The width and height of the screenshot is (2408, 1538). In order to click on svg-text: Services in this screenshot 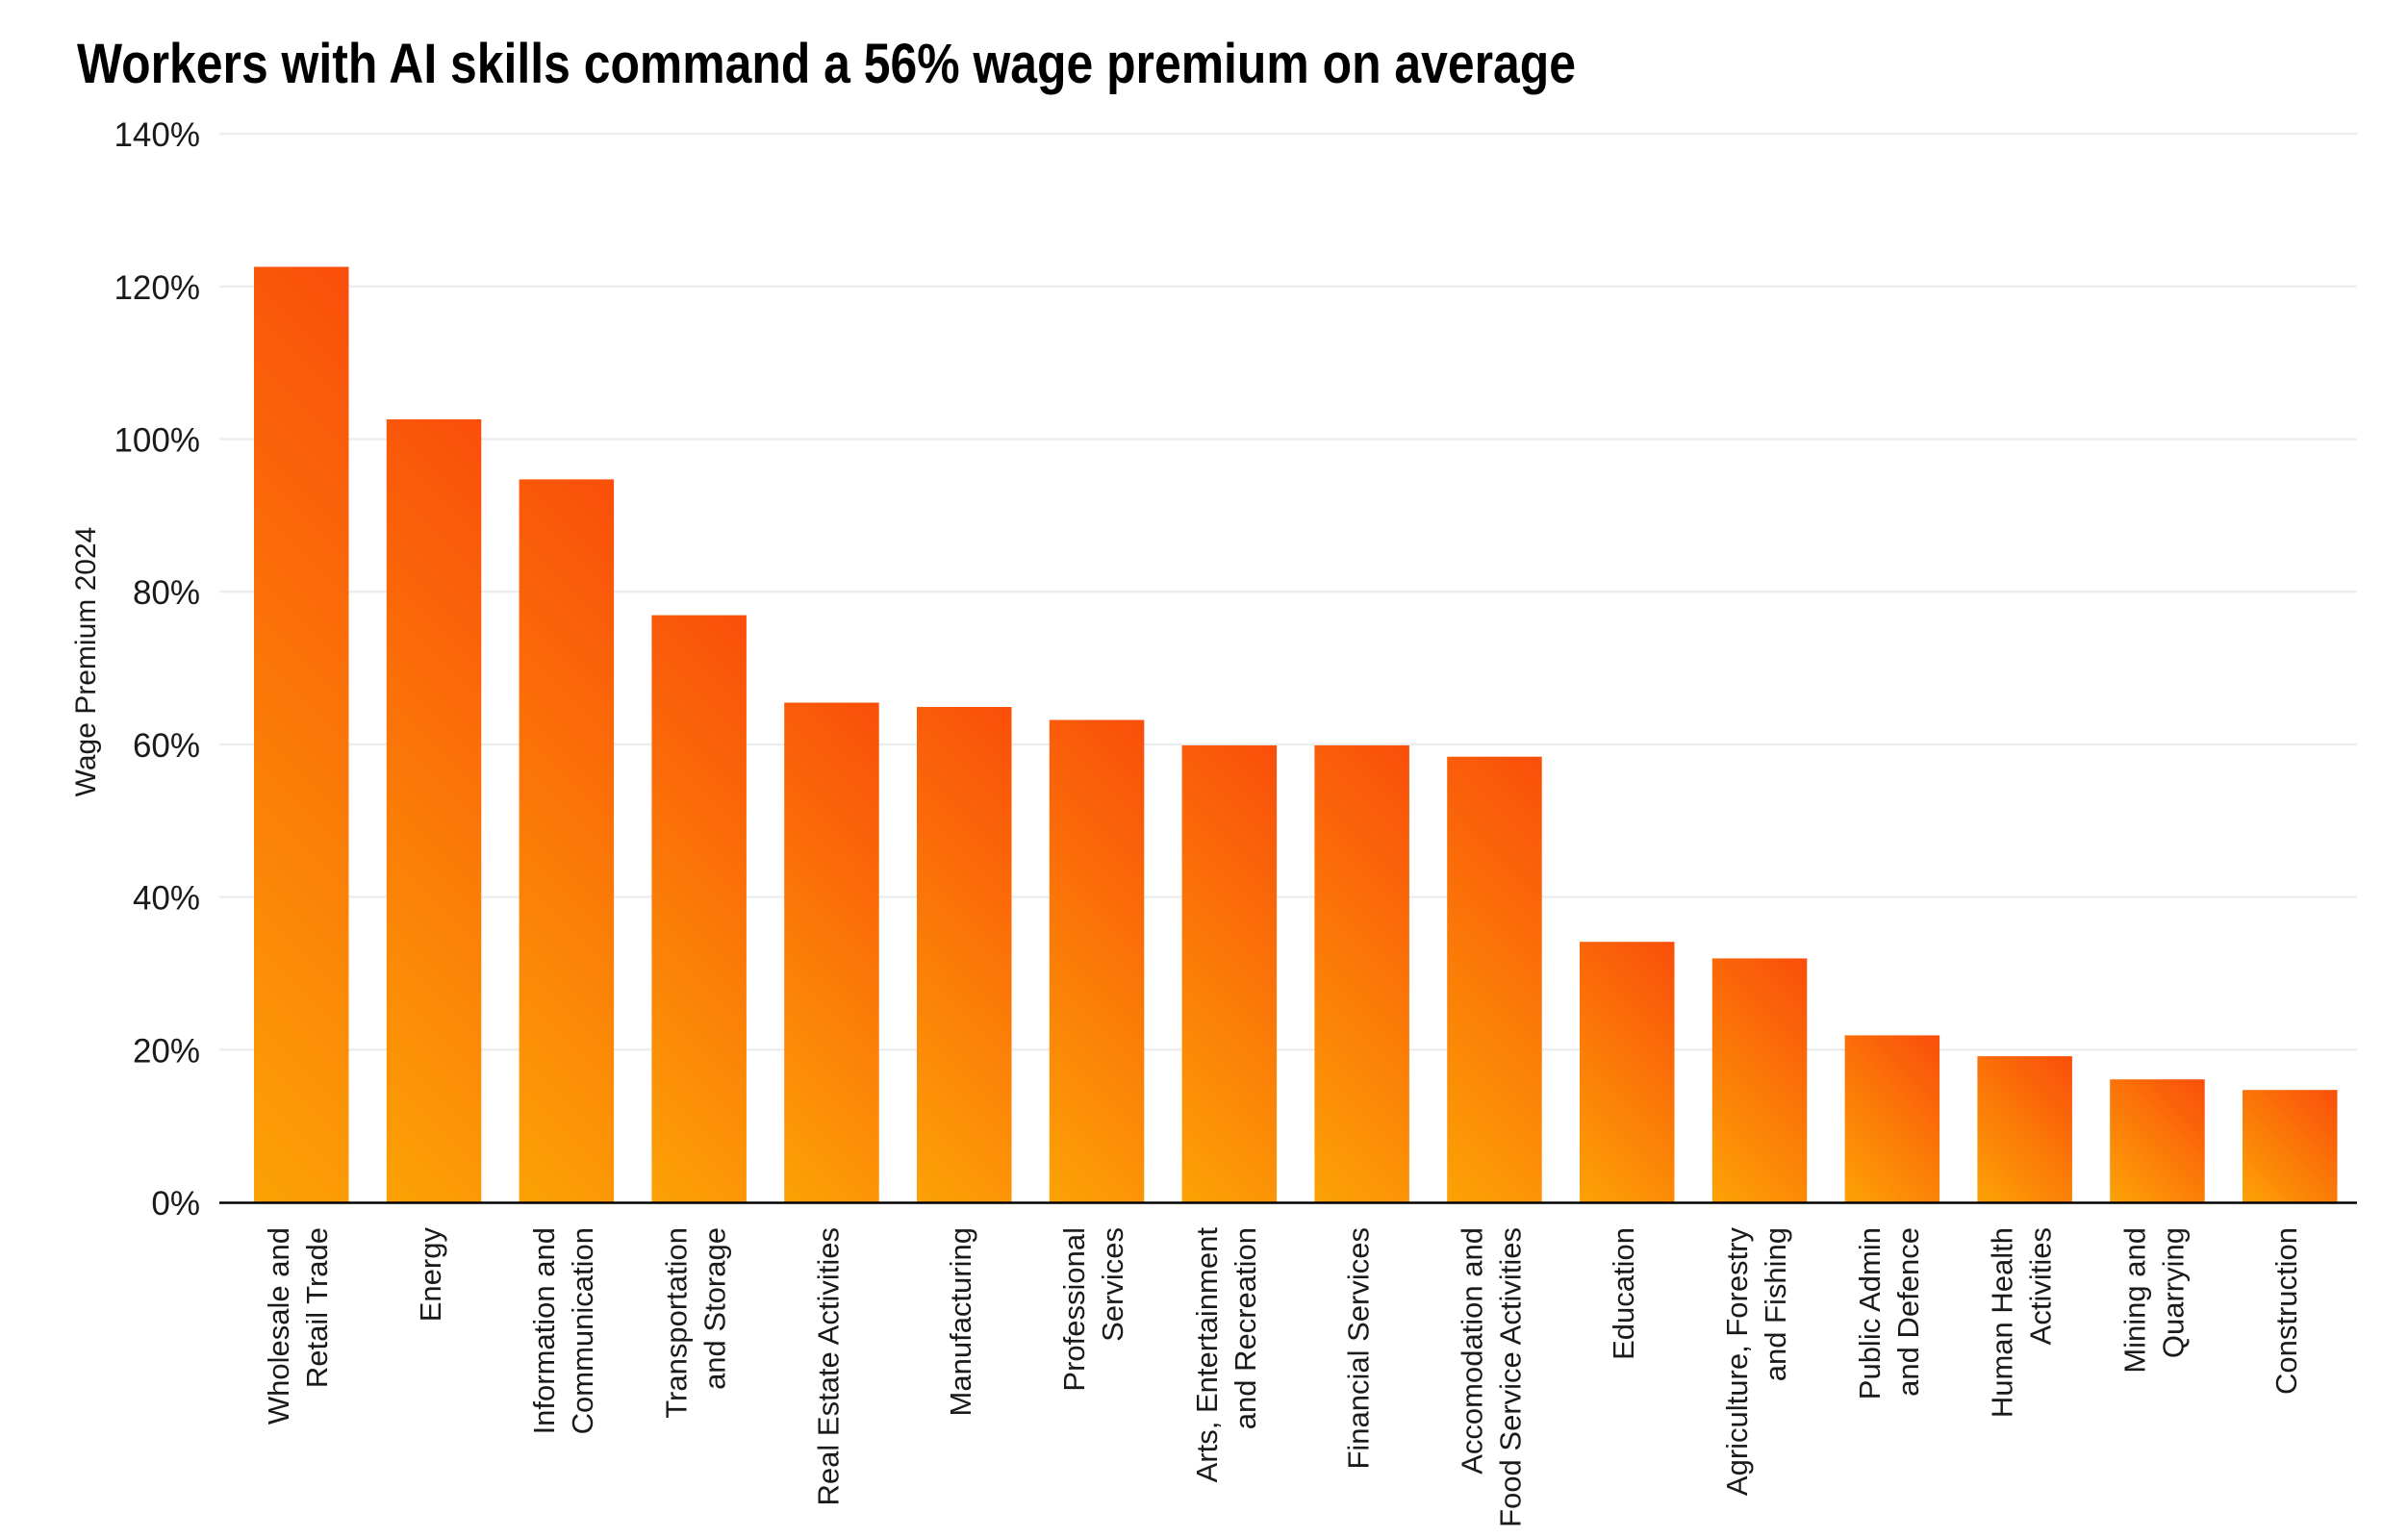, I will do `click(1112, 1284)`.